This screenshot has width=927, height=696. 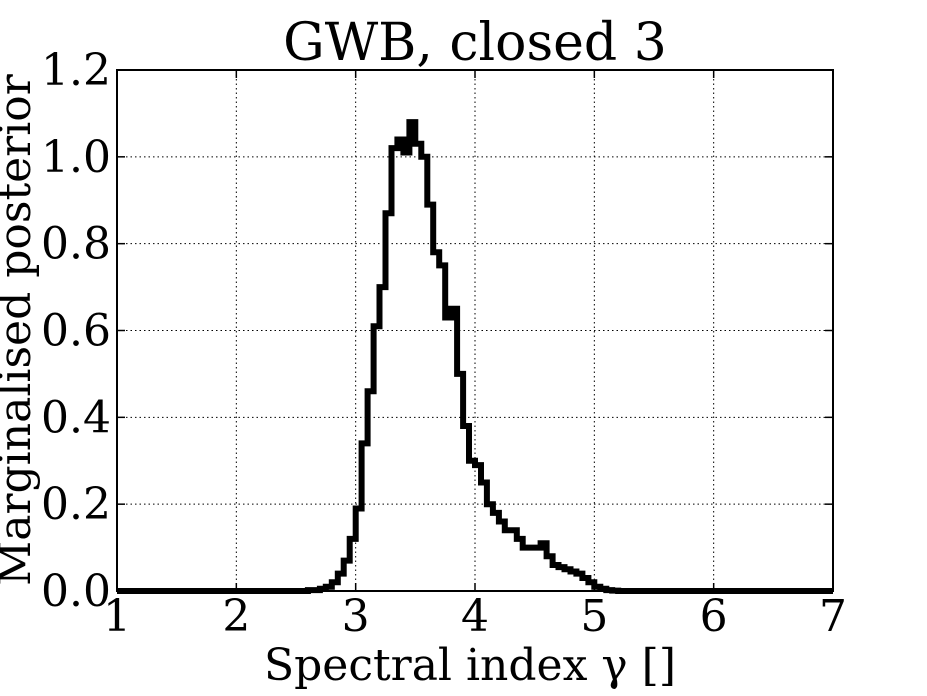 What do you see at coordinates (475, 43) in the screenshot?
I see `chart-title: GWB, closed 3` at bounding box center [475, 43].